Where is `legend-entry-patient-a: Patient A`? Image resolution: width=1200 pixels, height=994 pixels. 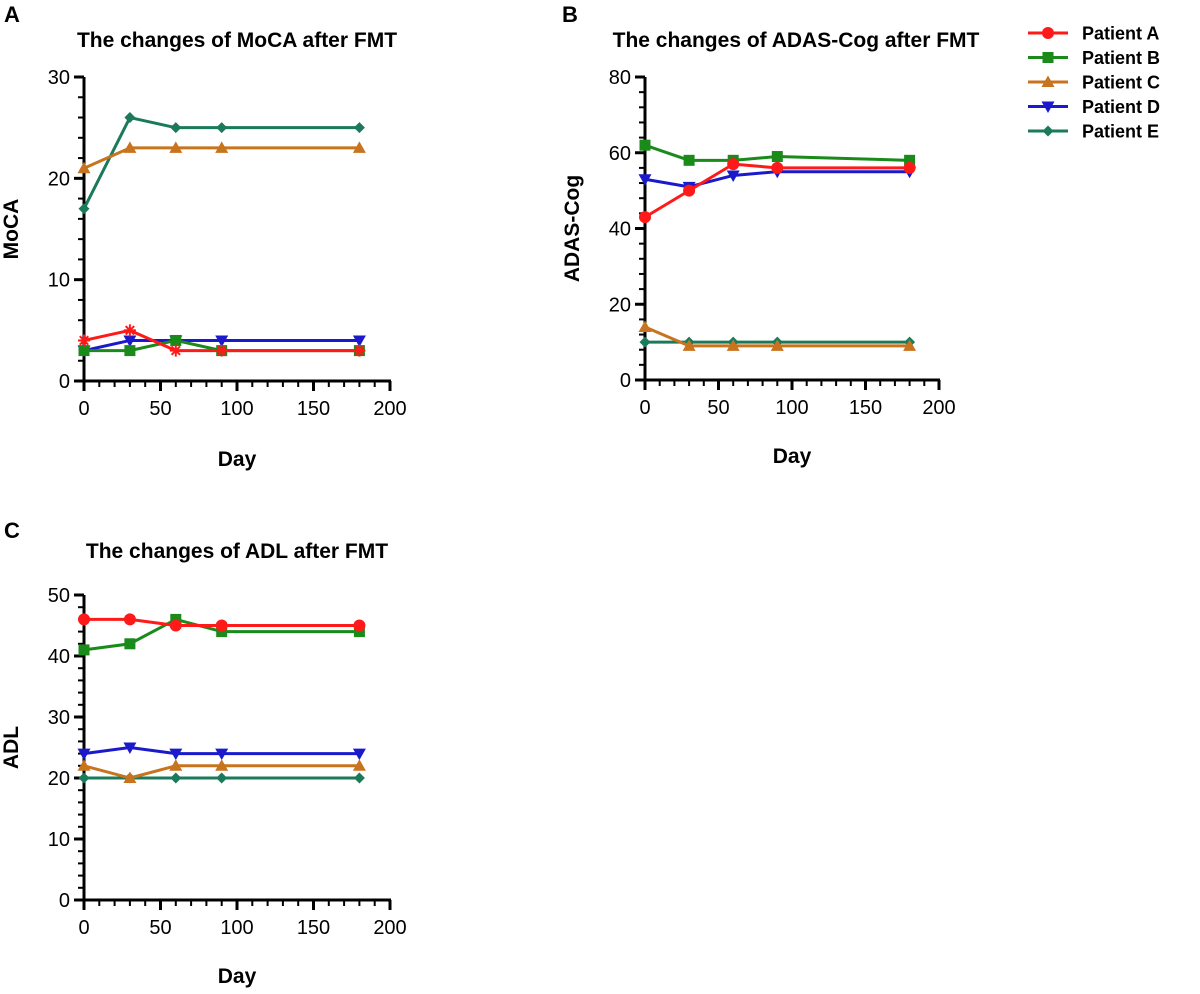 legend-entry-patient-a: Patient A is located at coordinates (1093, 34).